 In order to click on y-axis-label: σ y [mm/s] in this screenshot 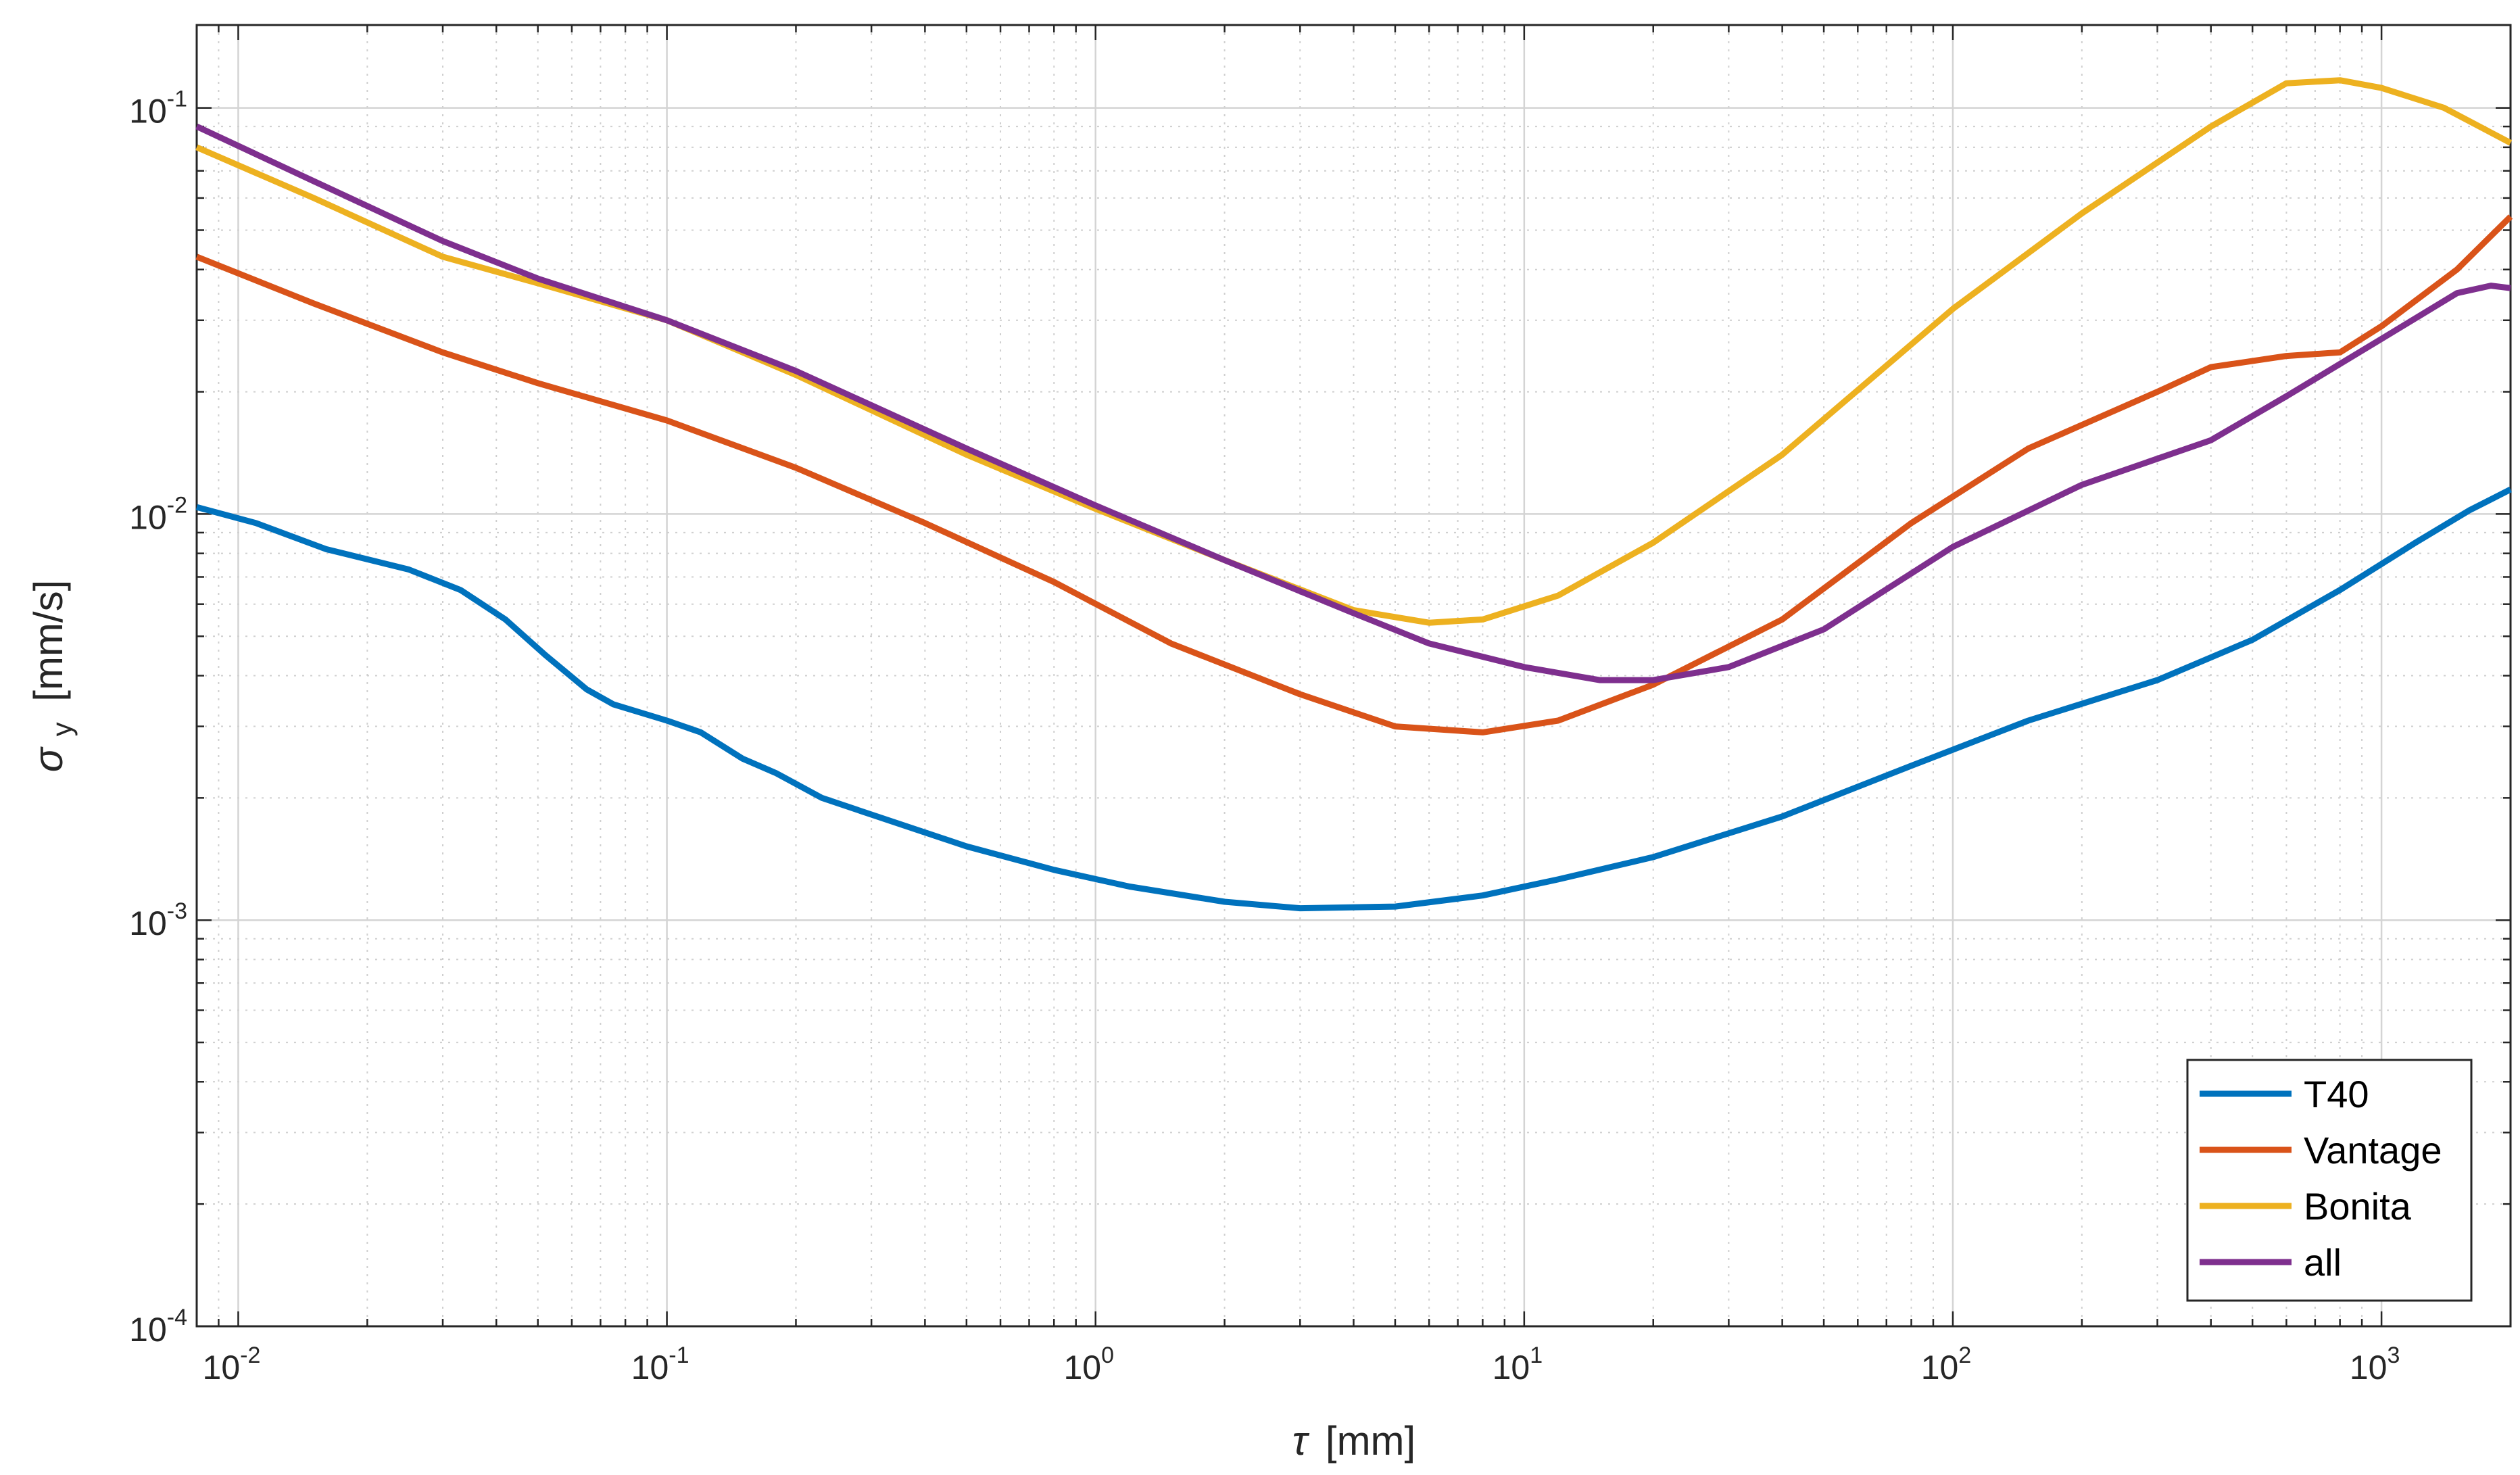, I will do `click(53, 676)`.